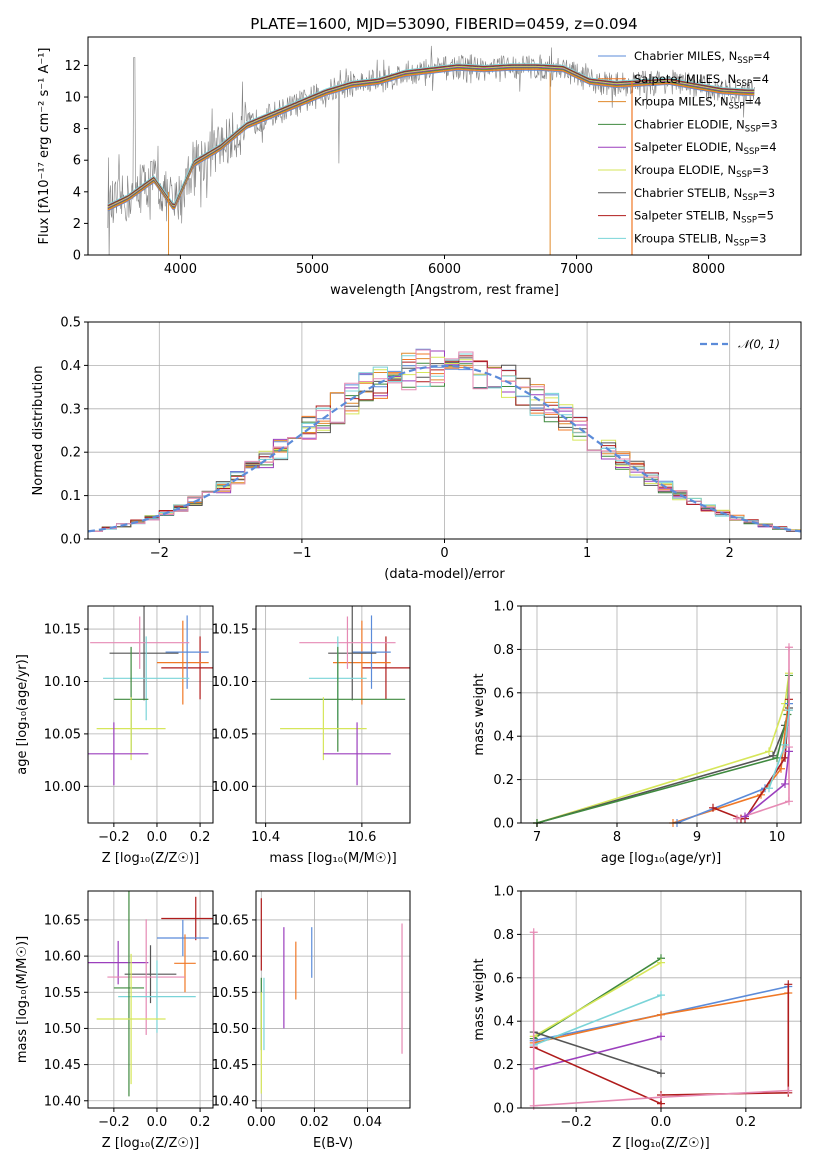 Image resolution: width=819 pixels, height=1170 pixels. Describe the element at coordinates (367, 1122) in the screenshot. I see `x-tick-label: 0.04` at that location.